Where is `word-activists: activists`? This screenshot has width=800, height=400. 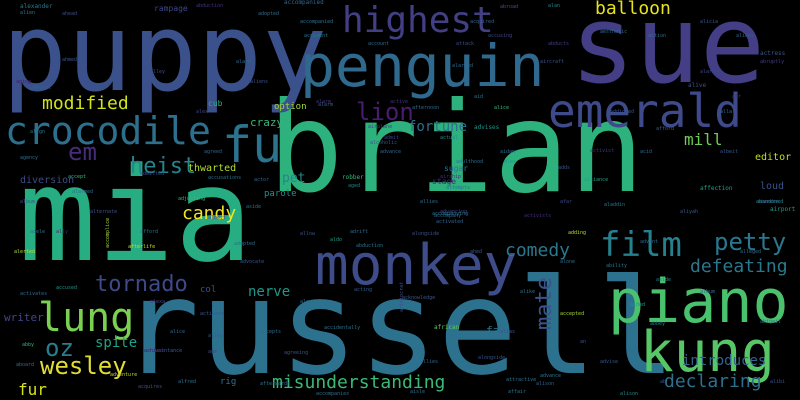
word-activists: activists is located at coordinates (538, 216).